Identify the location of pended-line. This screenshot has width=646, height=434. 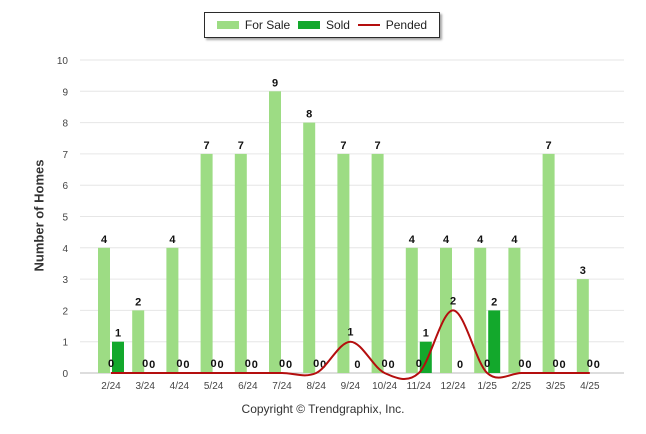
(350, 344).